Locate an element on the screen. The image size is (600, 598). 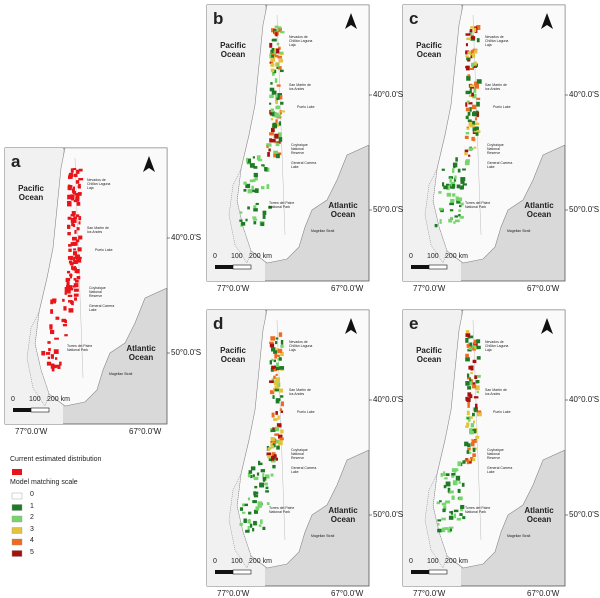
lat-label: 50°0.0'S is located at coordinates (388, 514).